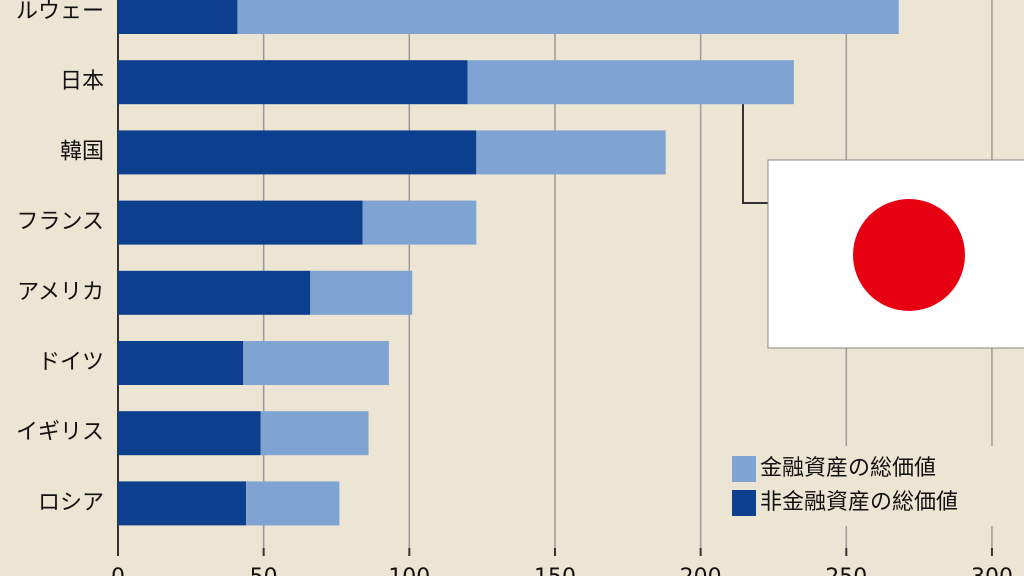  What do you see at coordinates (60, 222) in the screenshot?
I see `y-tick-label: フランス` at bounding box center [60, 222].